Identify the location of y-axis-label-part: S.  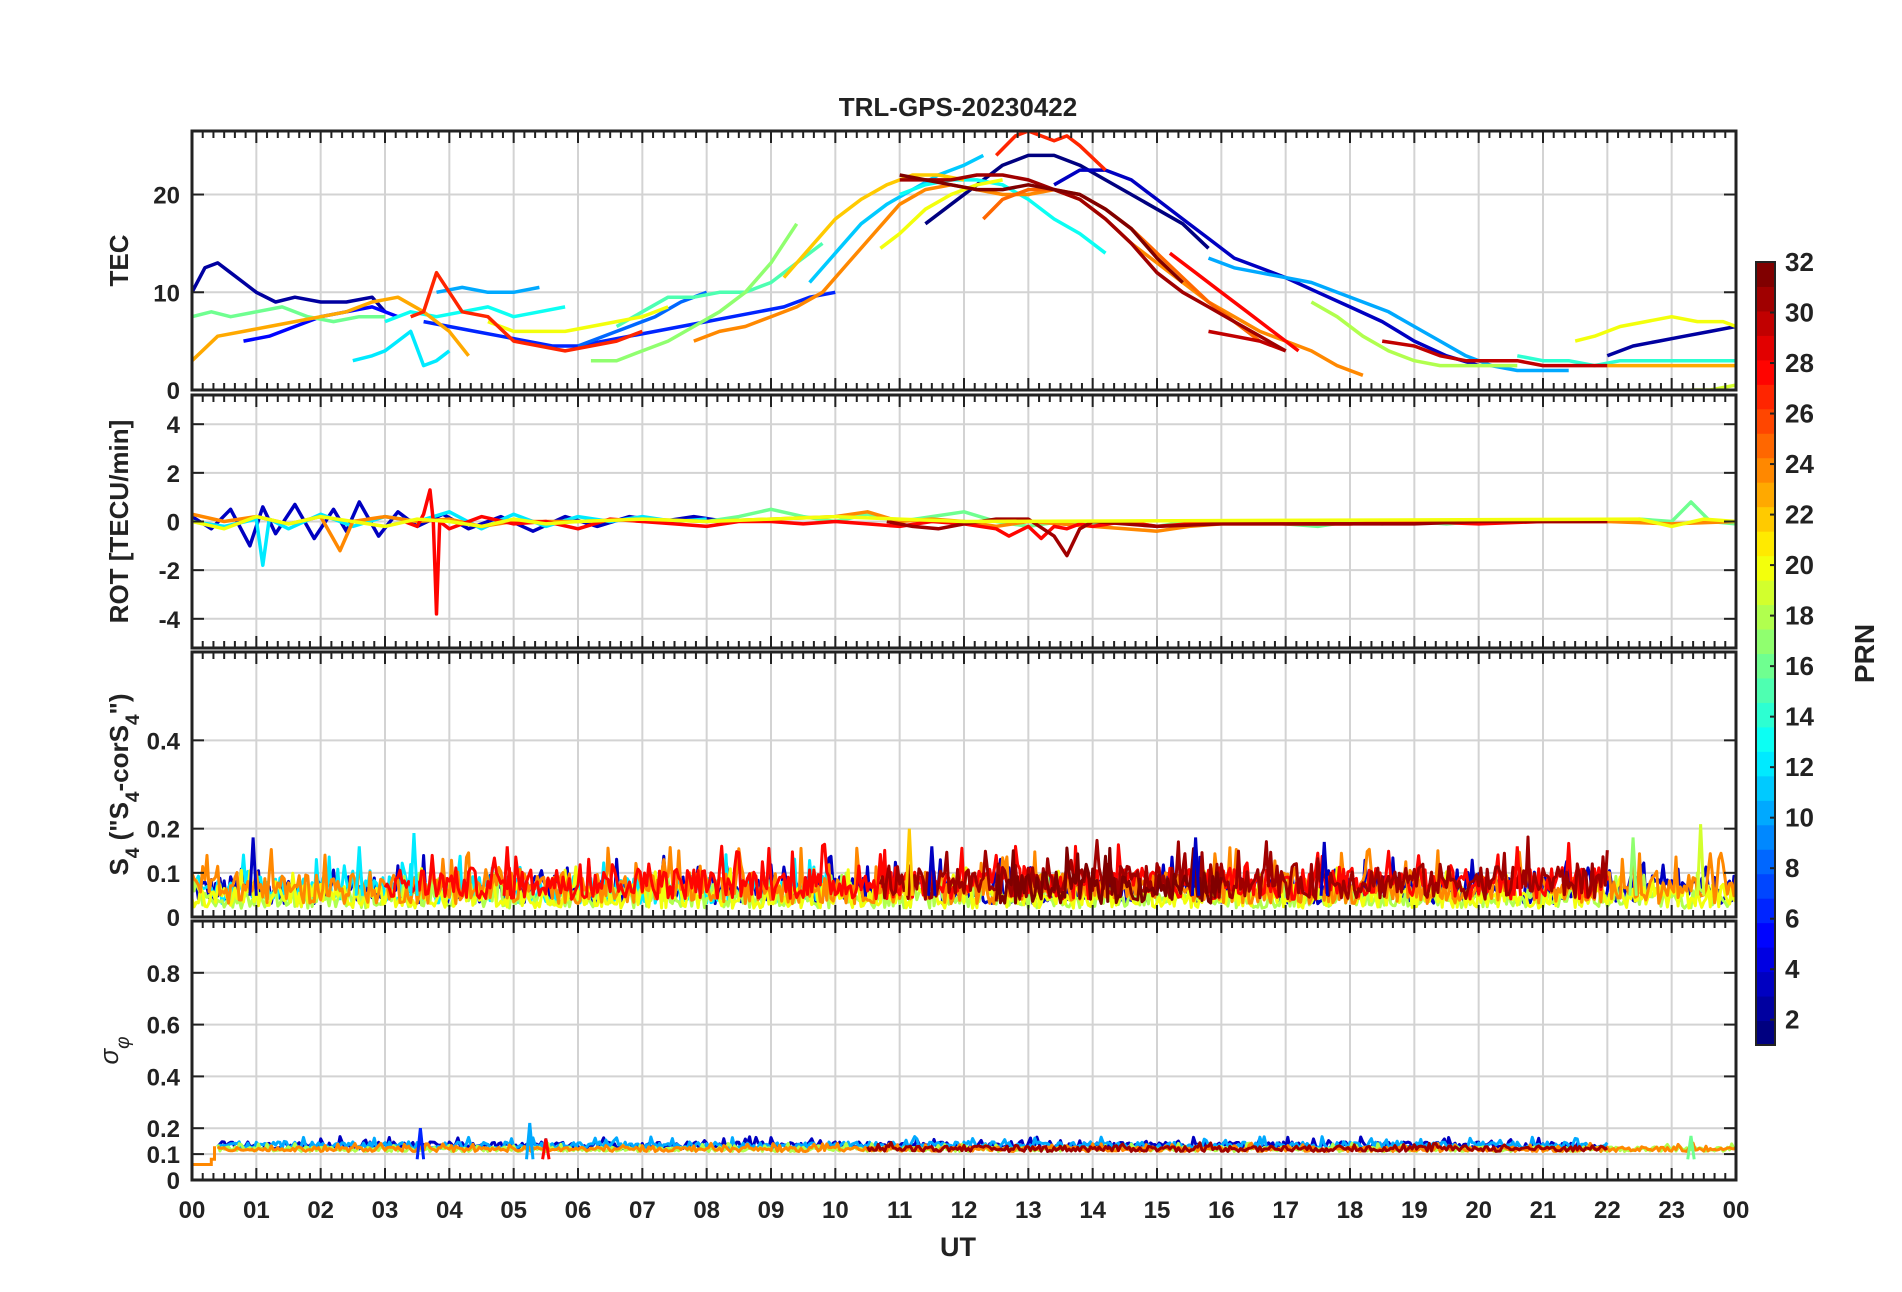
(119, 866).